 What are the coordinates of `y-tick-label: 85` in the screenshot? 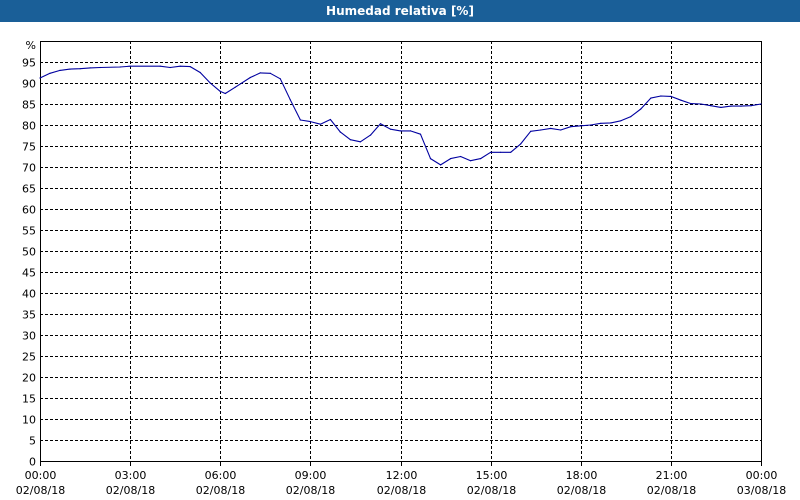 It's located at (29, 105).